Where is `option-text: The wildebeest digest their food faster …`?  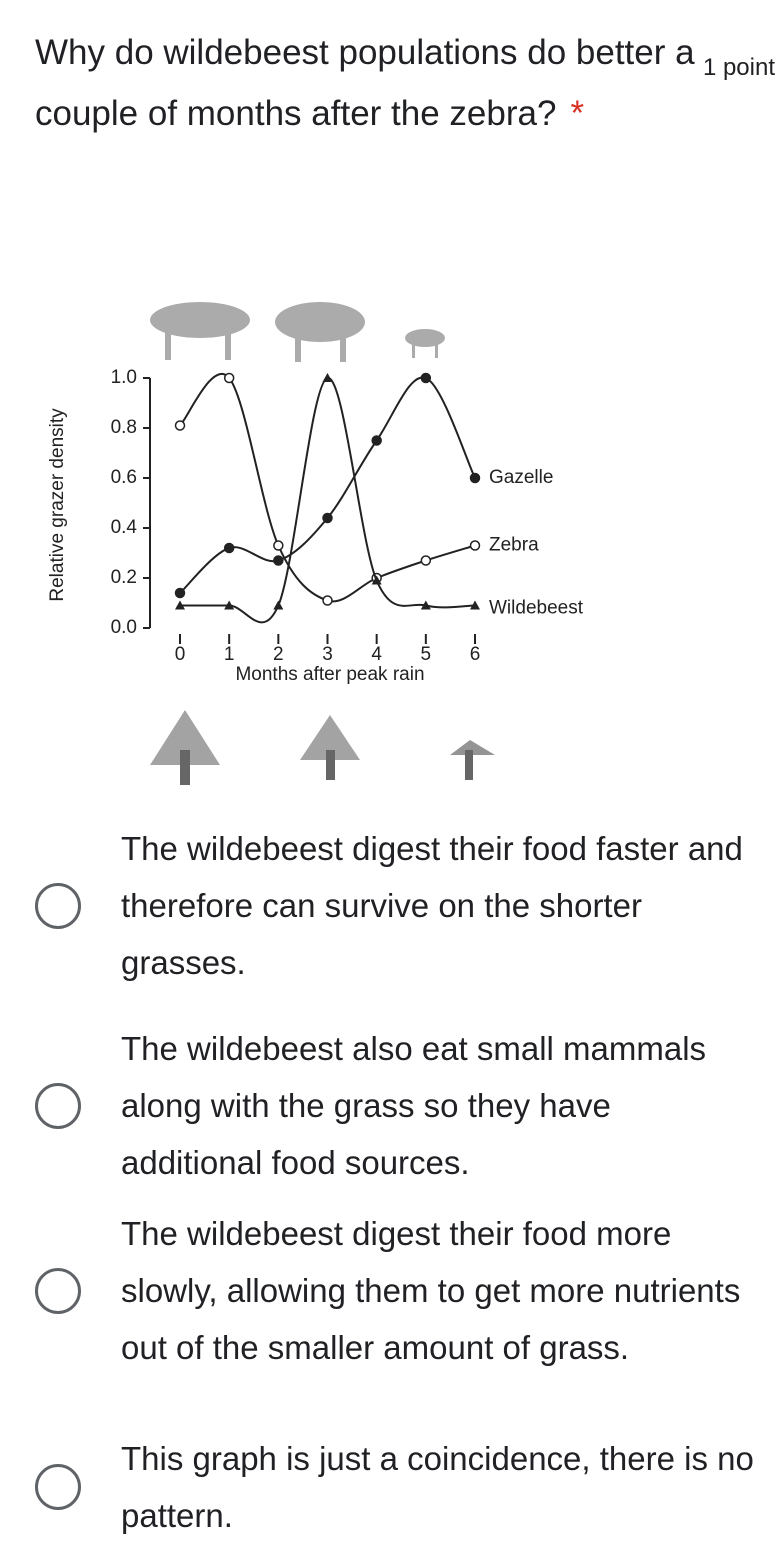
option-text: The wildebeest digest their food faster … is located at coordinates (432, 905).